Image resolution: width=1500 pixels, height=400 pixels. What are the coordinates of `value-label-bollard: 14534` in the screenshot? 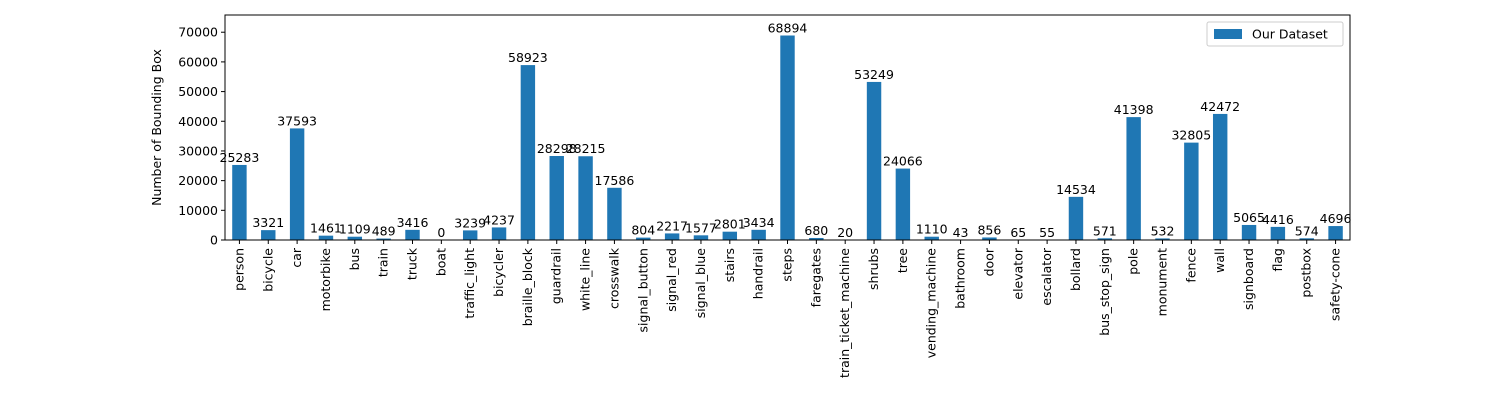 It's located at (1076, 189).